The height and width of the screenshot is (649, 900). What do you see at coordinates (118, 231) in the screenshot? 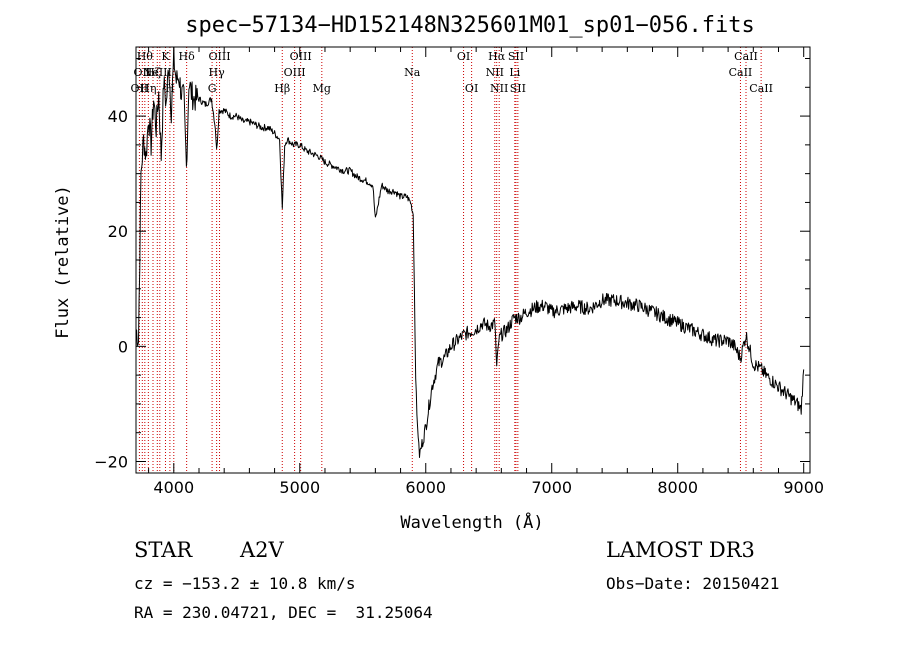
I see `y-tick-label: 20` at bounding box center [118, 231].